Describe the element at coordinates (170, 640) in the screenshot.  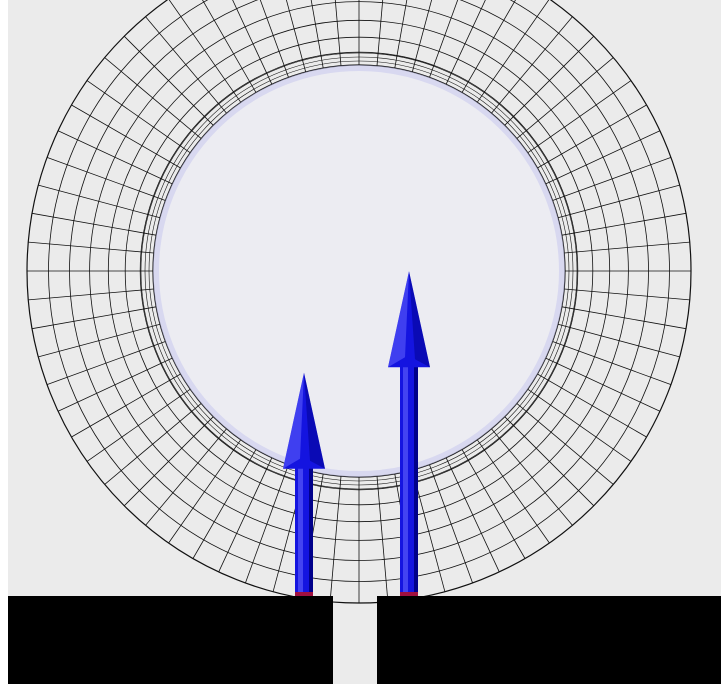
I see `ground-left` at that location.